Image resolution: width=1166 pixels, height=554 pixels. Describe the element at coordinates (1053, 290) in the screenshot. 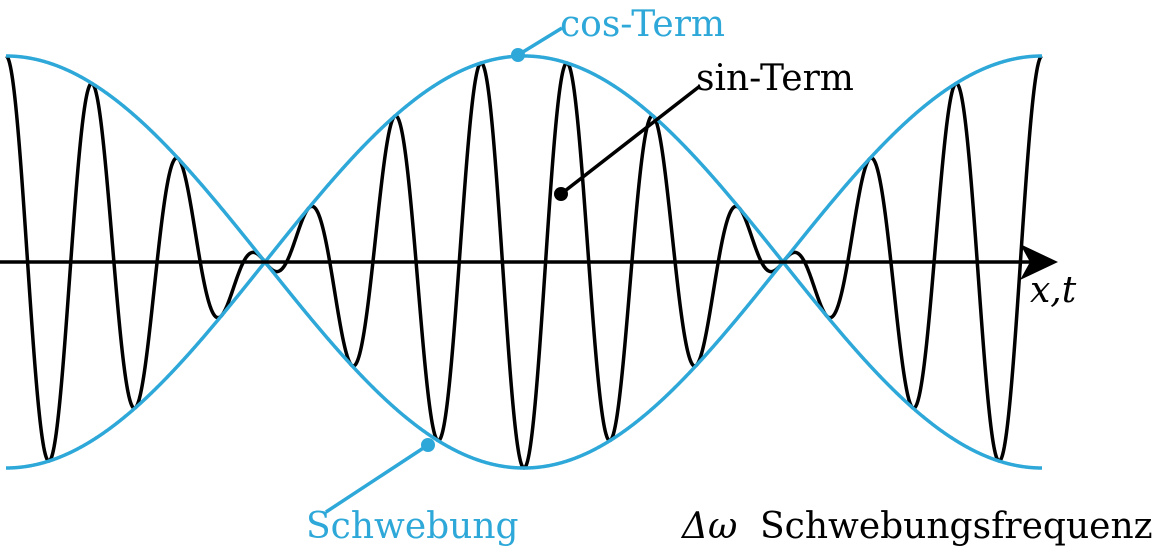

I see `axis-label: x,t` at that location.